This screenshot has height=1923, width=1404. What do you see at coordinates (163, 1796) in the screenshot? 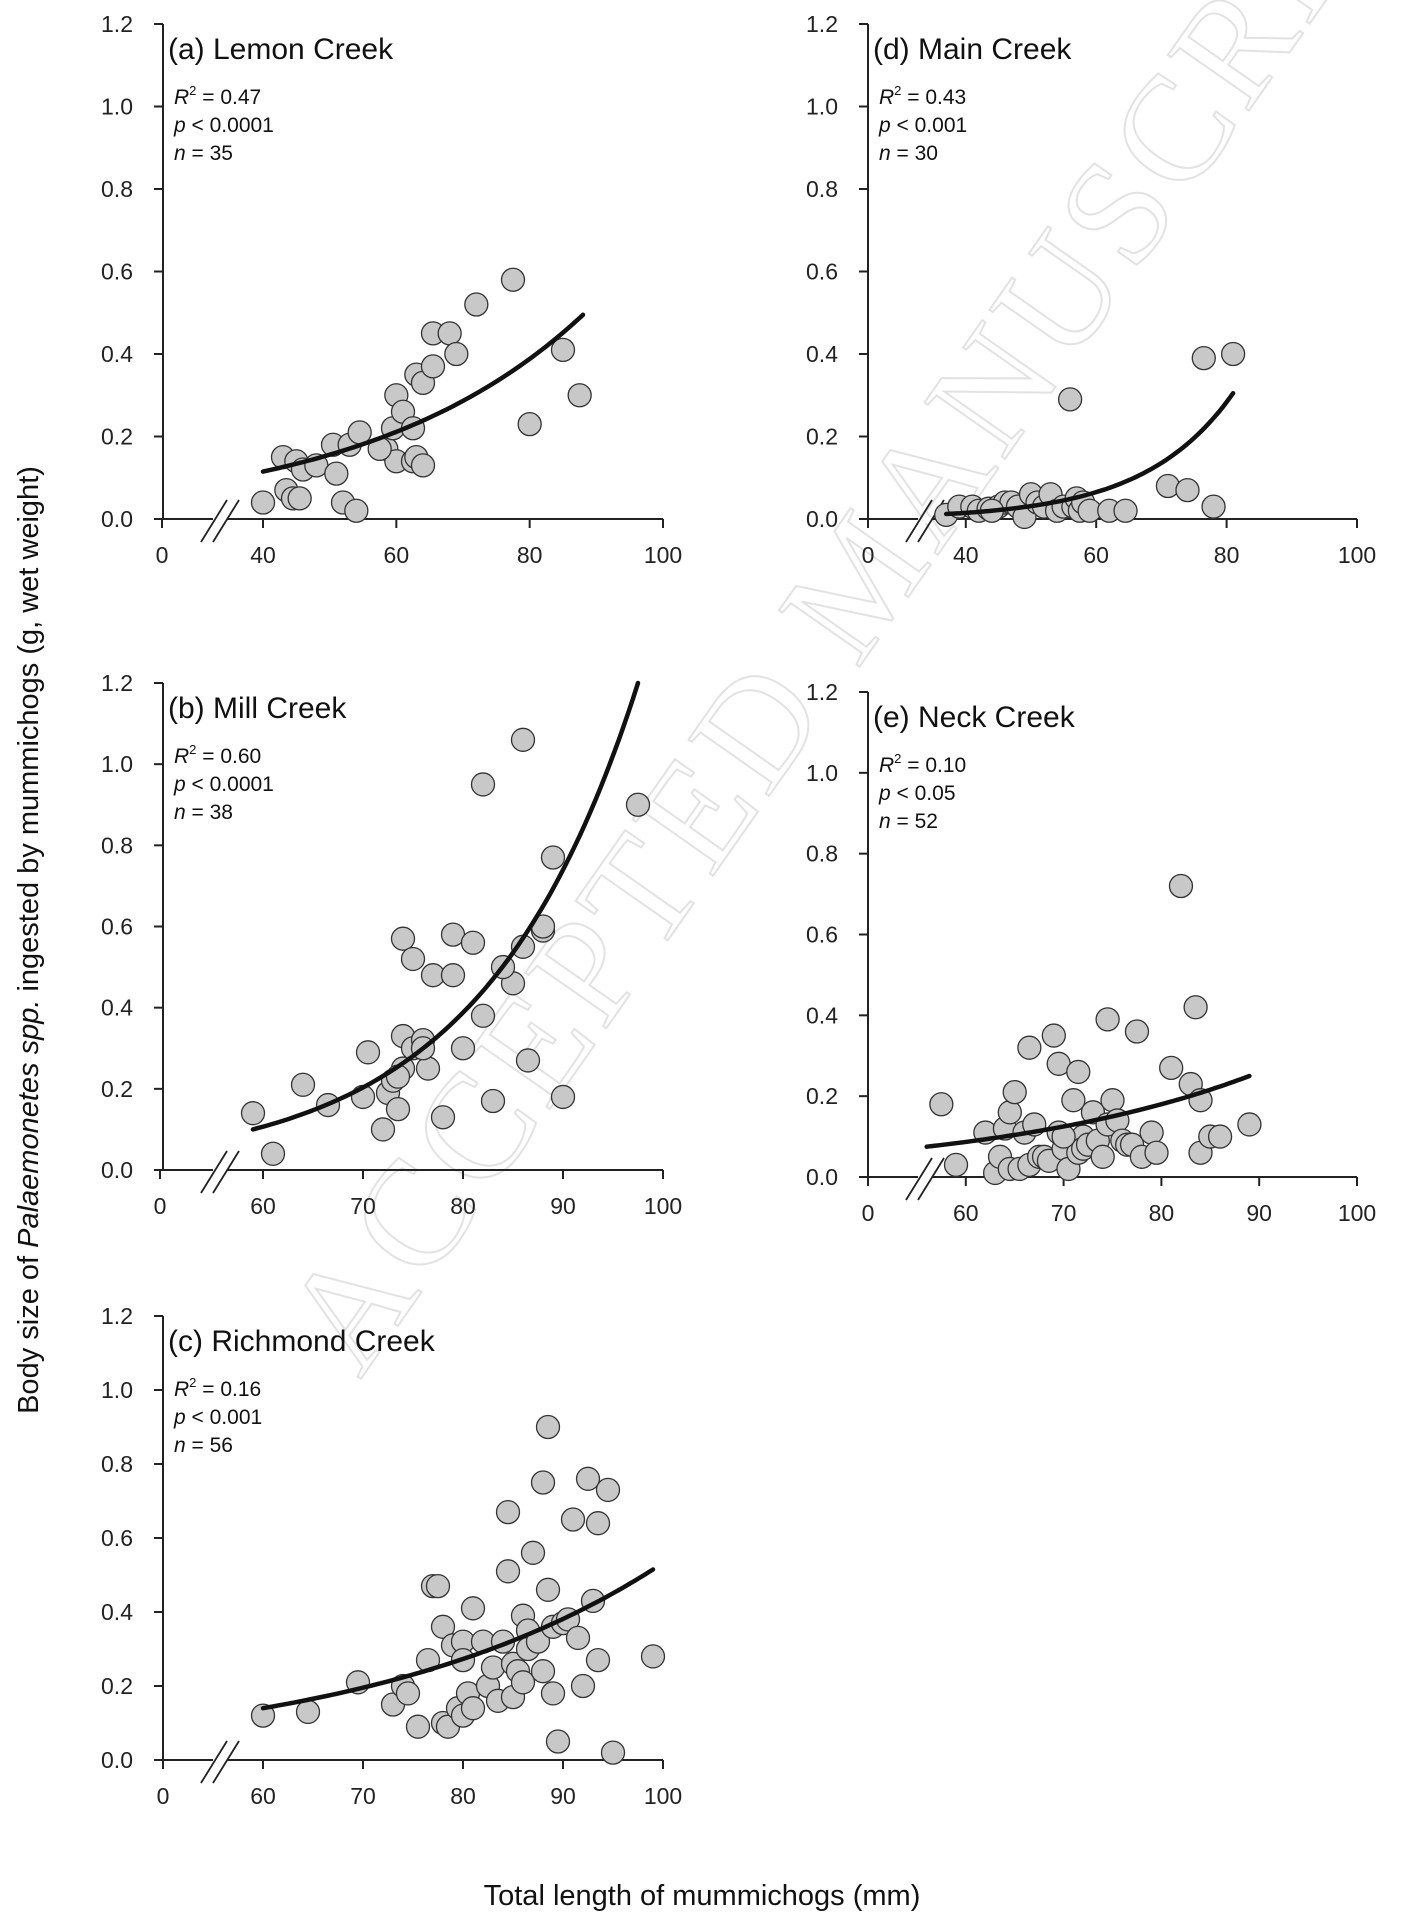
I see `x-tick-label: 0` at bounding box center [163, 1796].